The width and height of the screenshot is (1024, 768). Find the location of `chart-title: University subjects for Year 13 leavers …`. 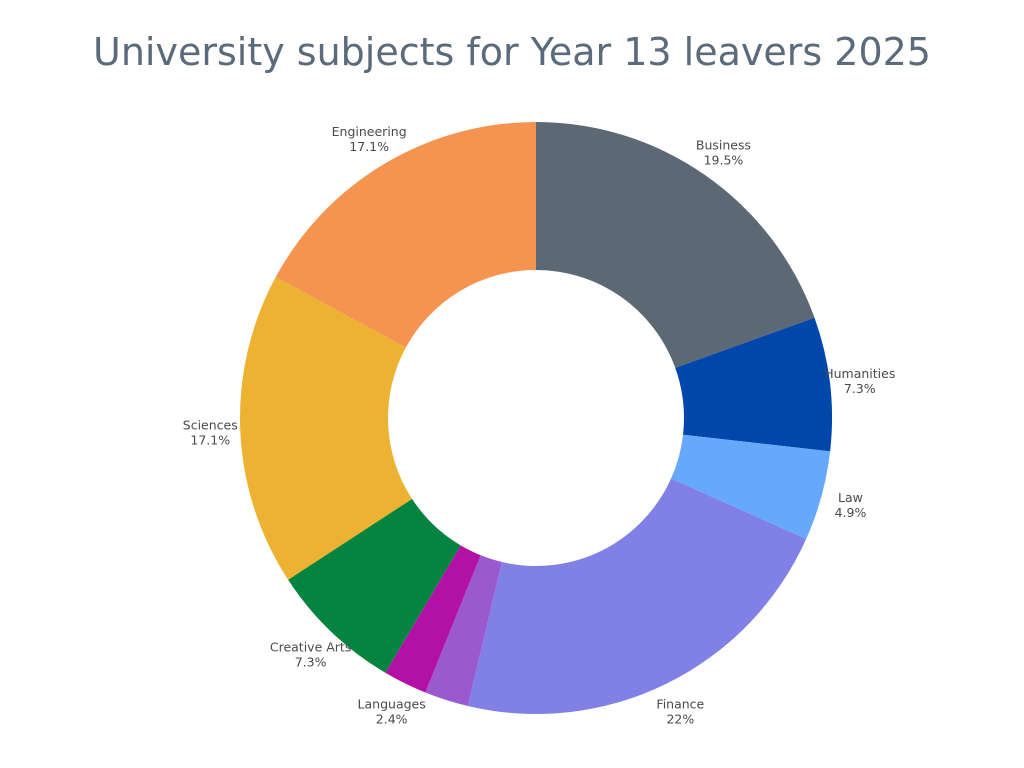

chart-title: University subjects for Year 13 leavers … is located at coordinates (512, 52).